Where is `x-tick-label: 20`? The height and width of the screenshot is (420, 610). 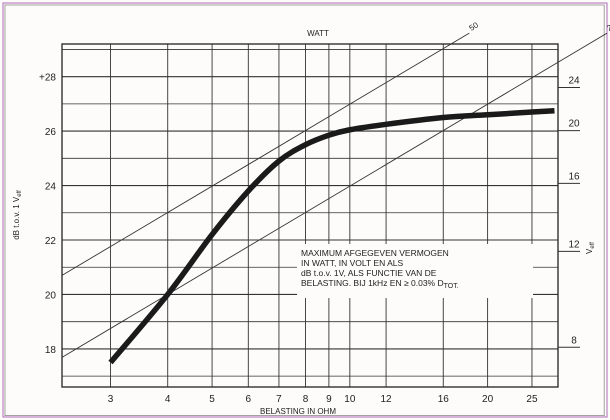 x-tick-label: 20 is located at coordinates (488, 399).